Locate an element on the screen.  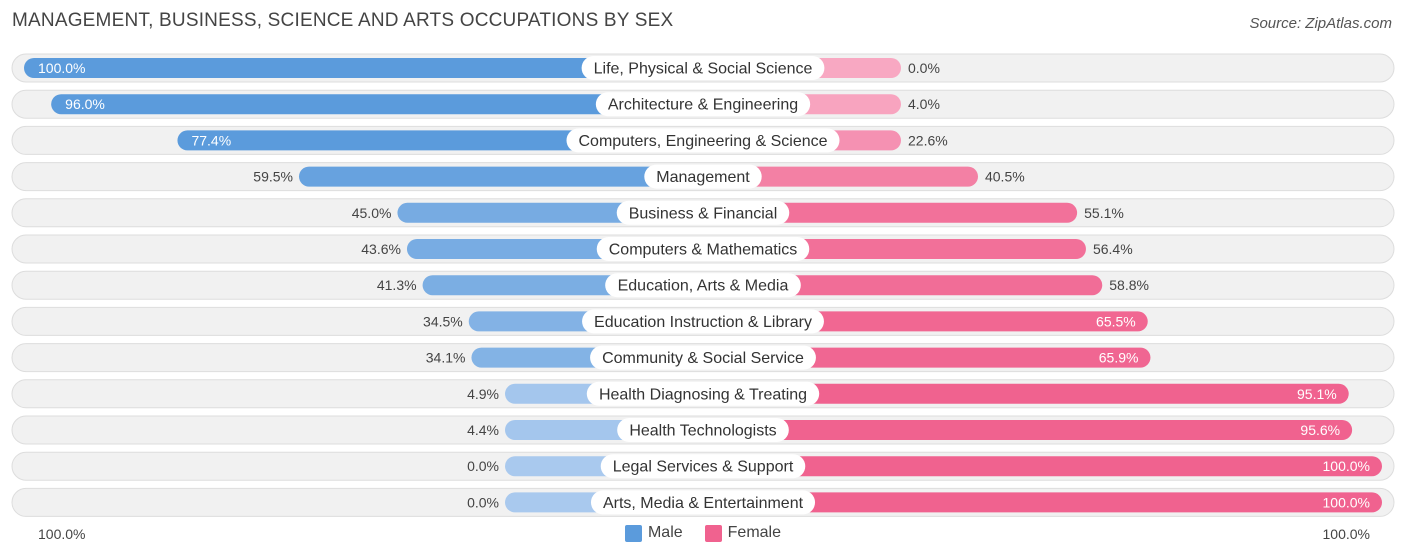
chart-row: 0.0% 100.0% Legal Services & Support is located at coordinates (703, 466).